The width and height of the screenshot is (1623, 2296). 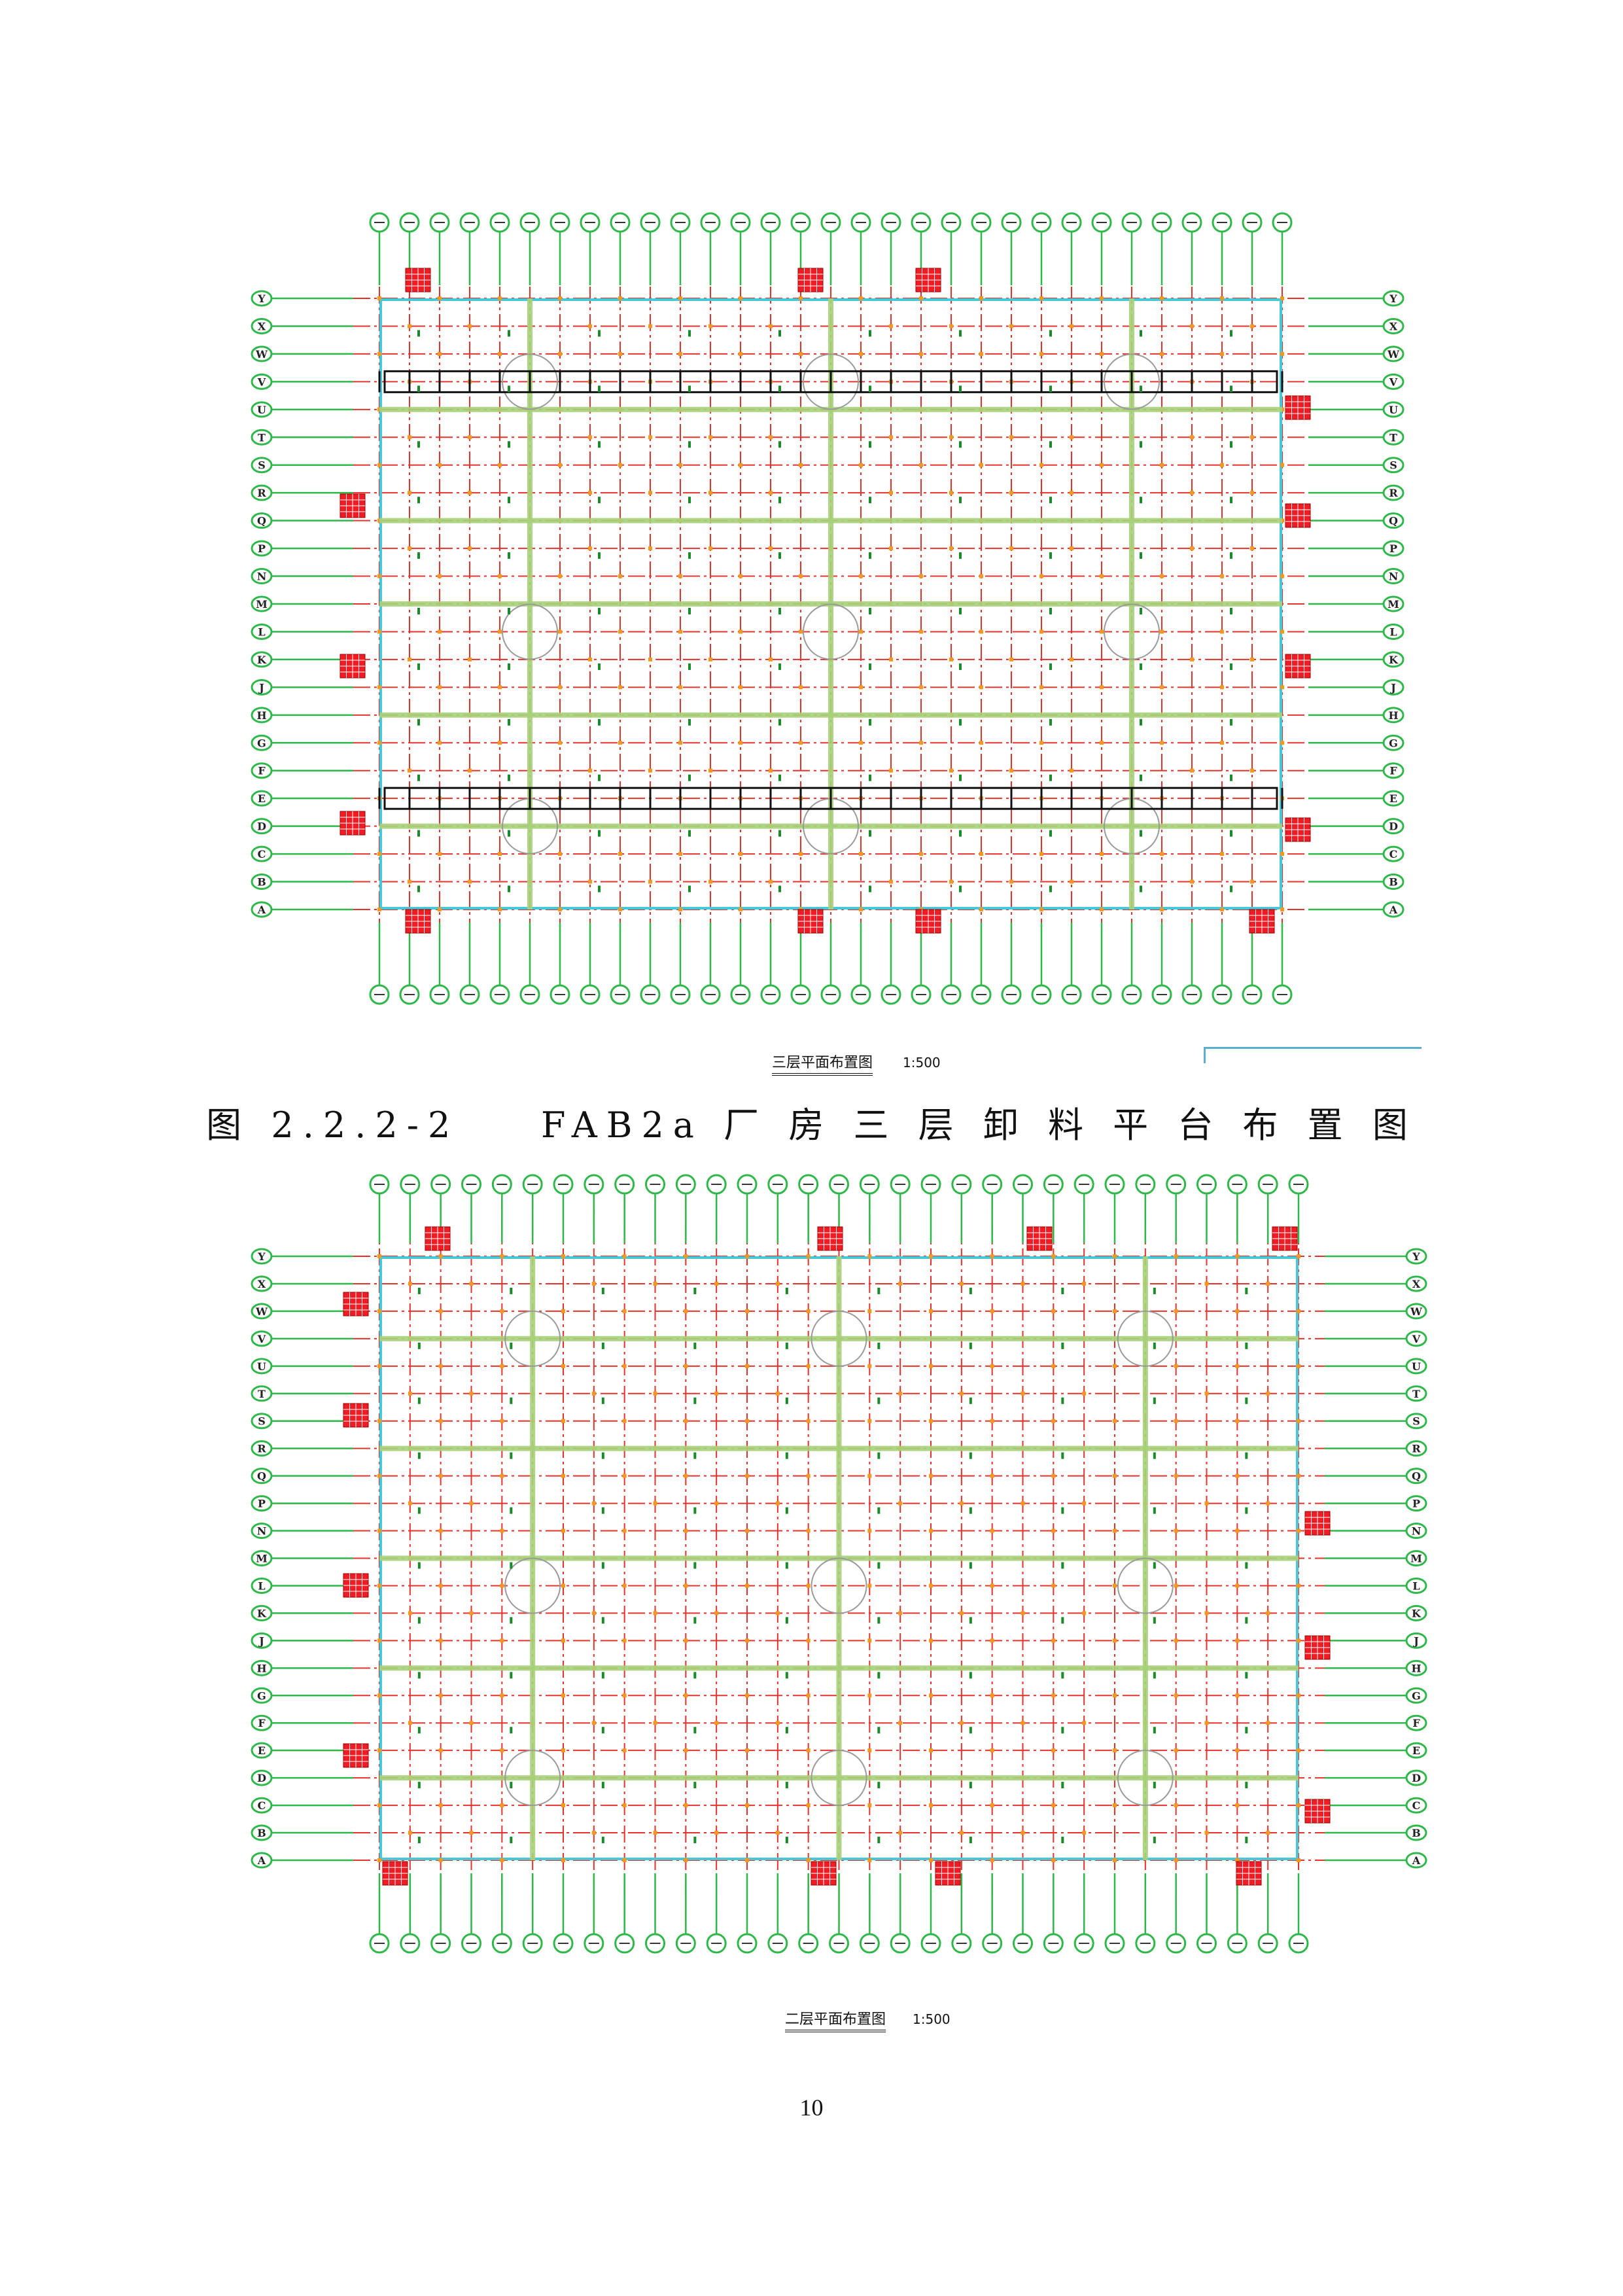 What do you see at coordinates (1393, 604) in the screenshot?
I see `row-axis-label: M` at bounding box center [1393, 604].